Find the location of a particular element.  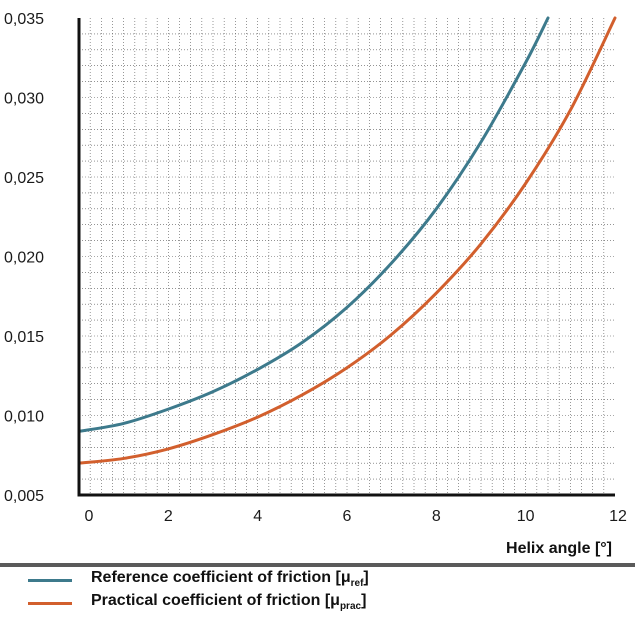

y-tick-label: 0,020 is located at coordinates (24, 258).